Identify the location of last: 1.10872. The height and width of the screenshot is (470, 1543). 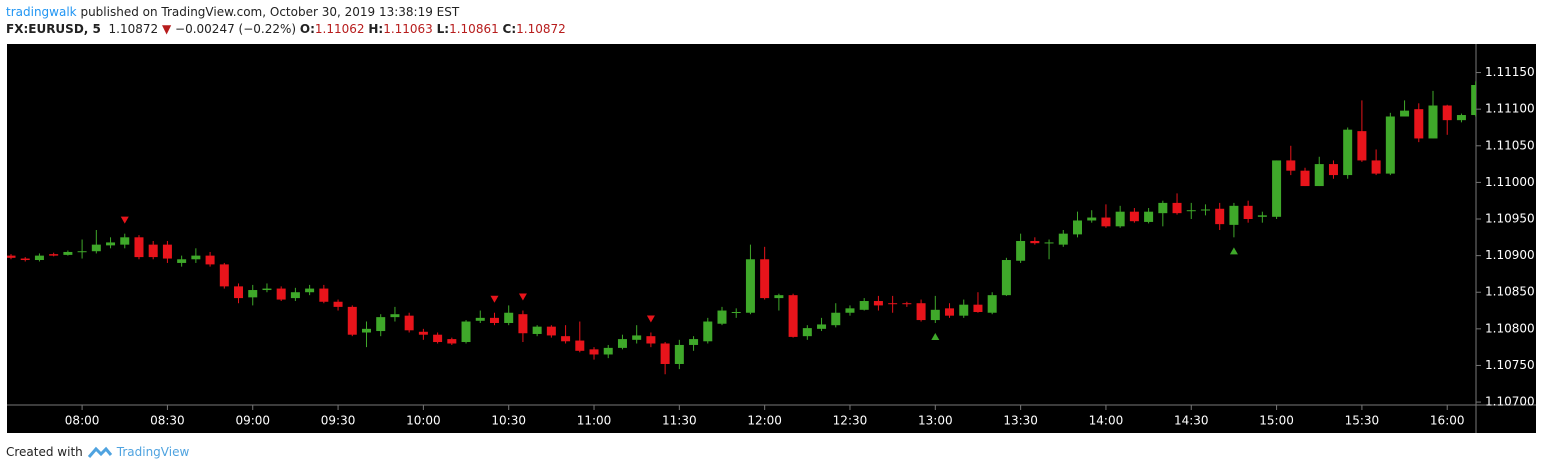
(133, 29).